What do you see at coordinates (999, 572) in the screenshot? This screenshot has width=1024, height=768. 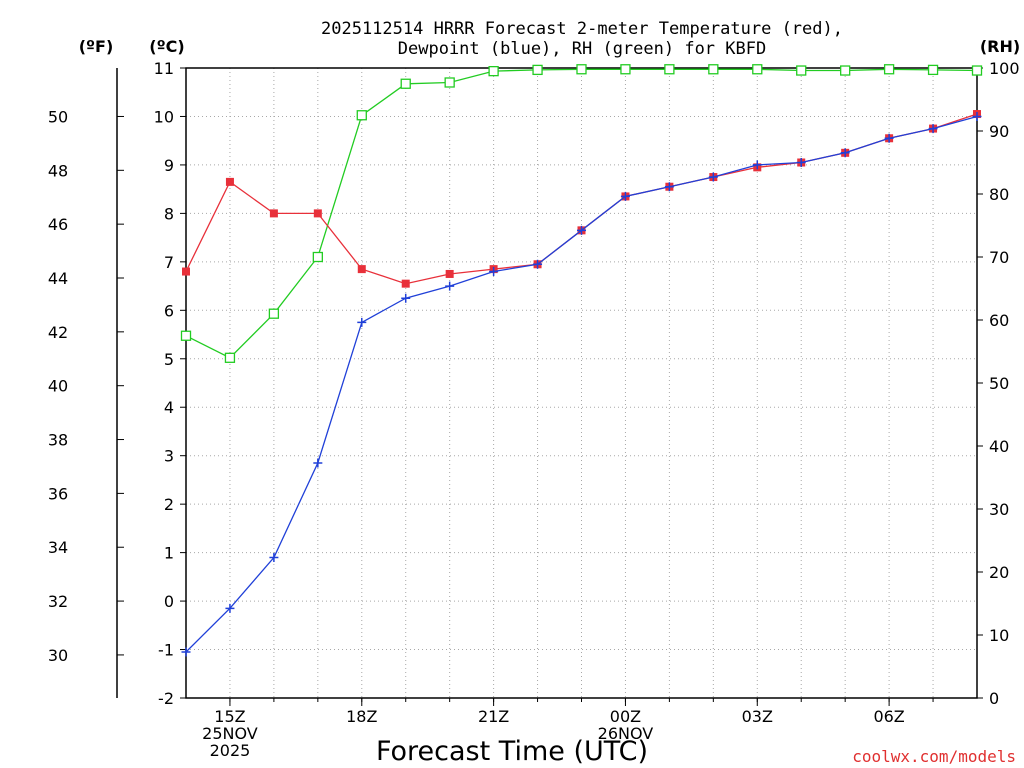 I see `rh-tick-label: 20` at bounding box center [999, 572].